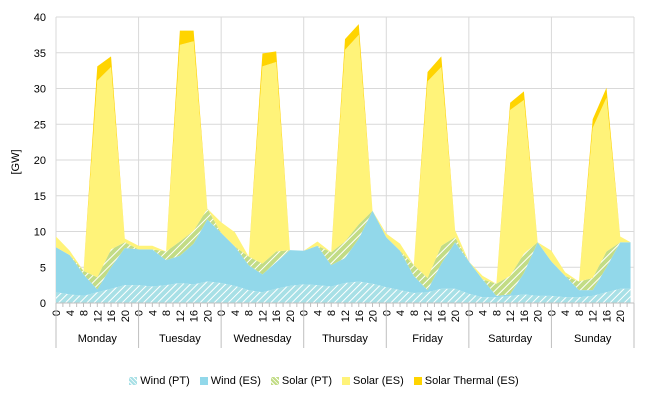  I want to click on legend-label: Wind (ES), so click(235, 381).